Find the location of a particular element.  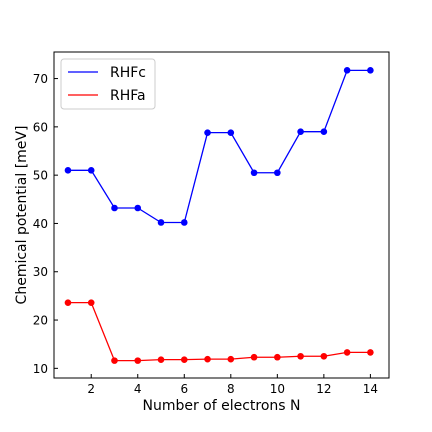

y-tick-label: 30 is located at coordinates (40, 272).